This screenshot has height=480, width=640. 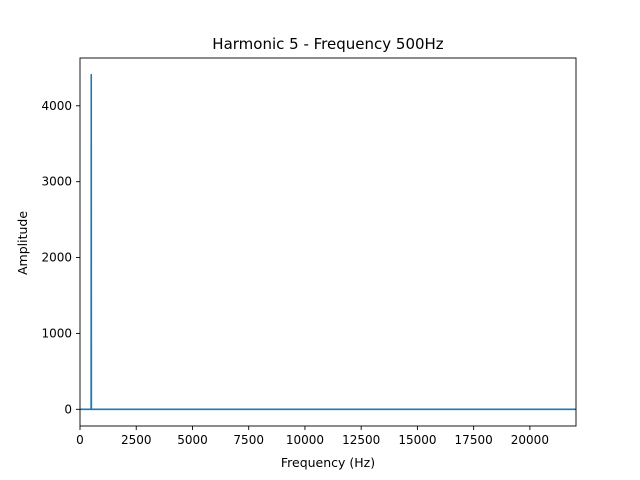 I want to click on y-tick-label: 1000, so click(x=56, y=333).